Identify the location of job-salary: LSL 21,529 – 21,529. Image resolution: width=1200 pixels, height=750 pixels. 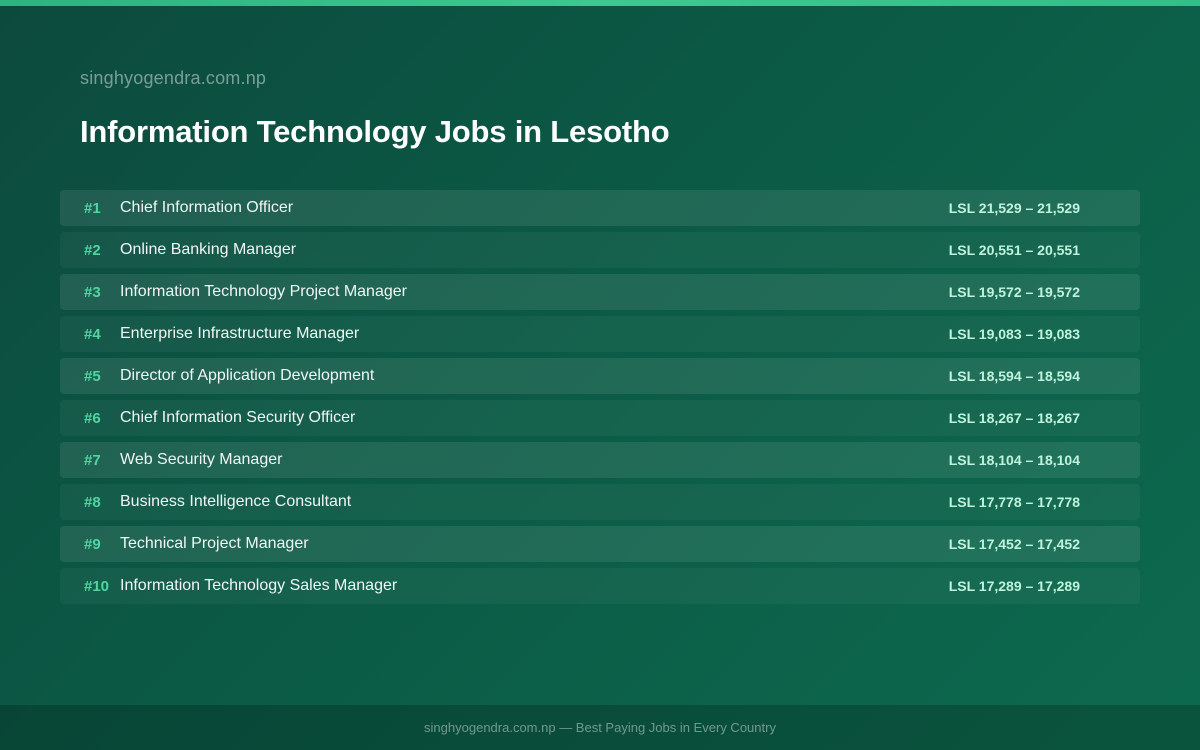
(1014, 208).